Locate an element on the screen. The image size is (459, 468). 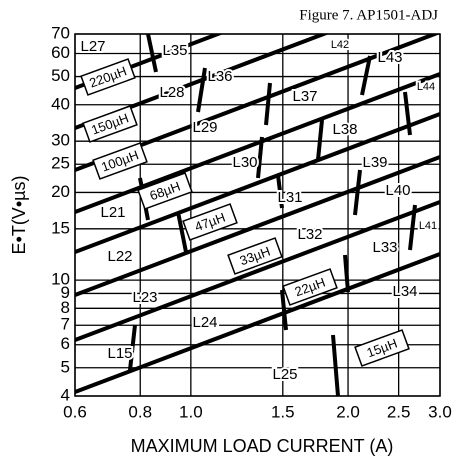
region-label: L38 is located at coordinates (344, 129).